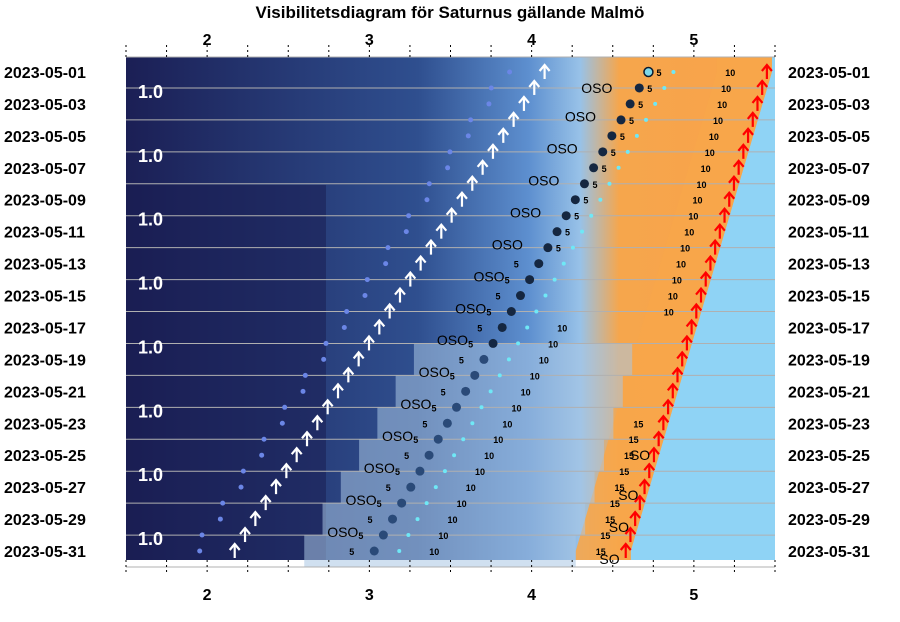 Image resolution: width=900 pixels, height=622 pixels. I want to click on date-label: 2023-05-01, so click(45, 73).